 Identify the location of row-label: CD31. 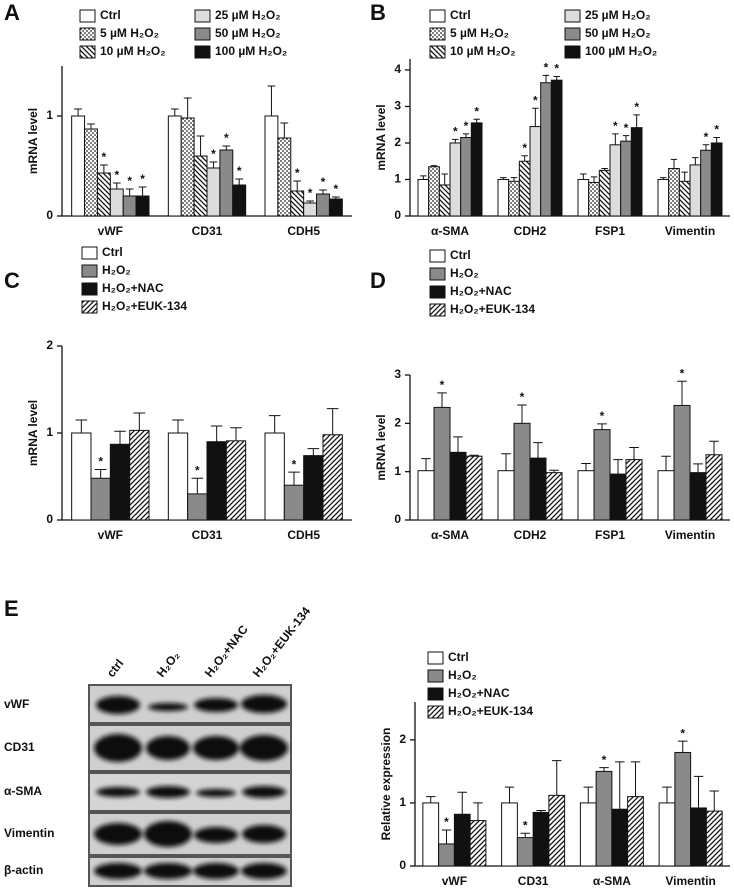
(19, 747).